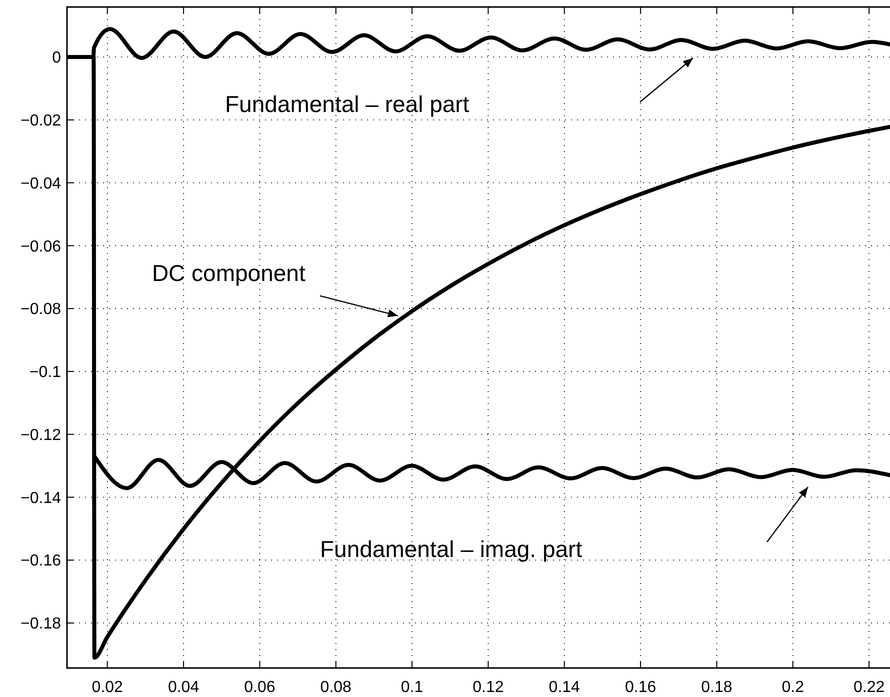 The width and height of the screenshot is (890, 697). What do you see at coordinates (869, 687) in the screenshot?
I see `x-tick-label: 0.22` at bounding box center [869, 687].